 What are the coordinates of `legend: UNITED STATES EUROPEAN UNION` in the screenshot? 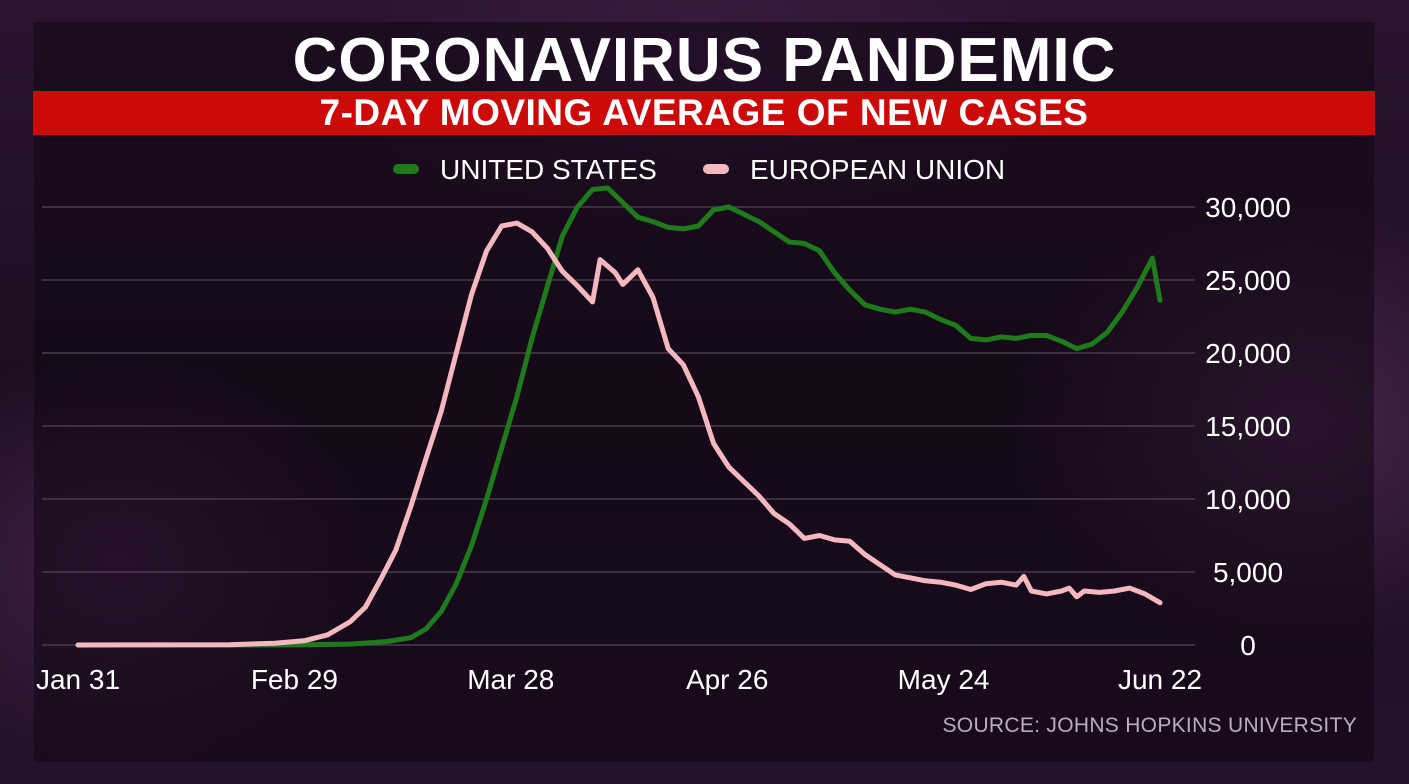 It's located at (699, 169).